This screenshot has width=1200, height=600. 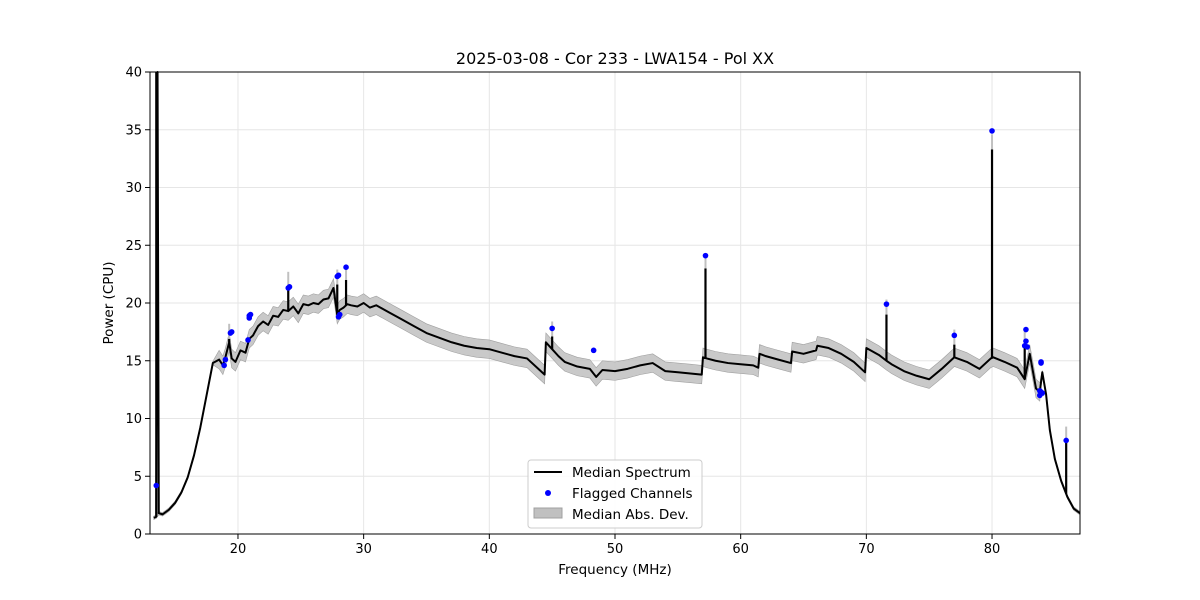 I want to click on y-tick-label: 15, so click(x=133, y=361).